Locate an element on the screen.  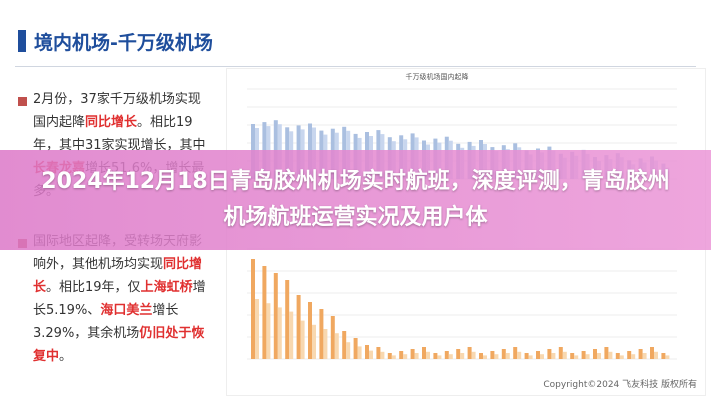
header-title: 境内机场-千万级机场 is located at coordinates (123, 43).